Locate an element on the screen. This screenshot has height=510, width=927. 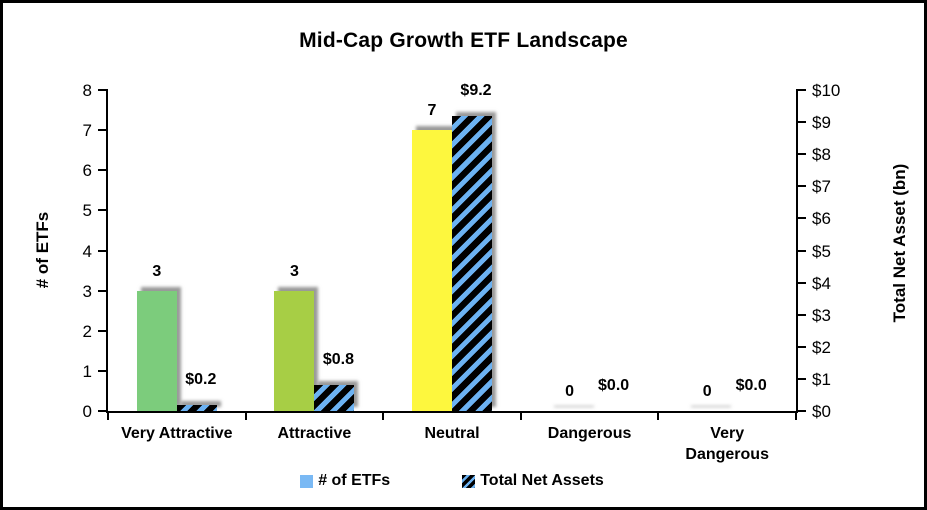
legend-label: # of ETFs is located at coordinates (354, 480).